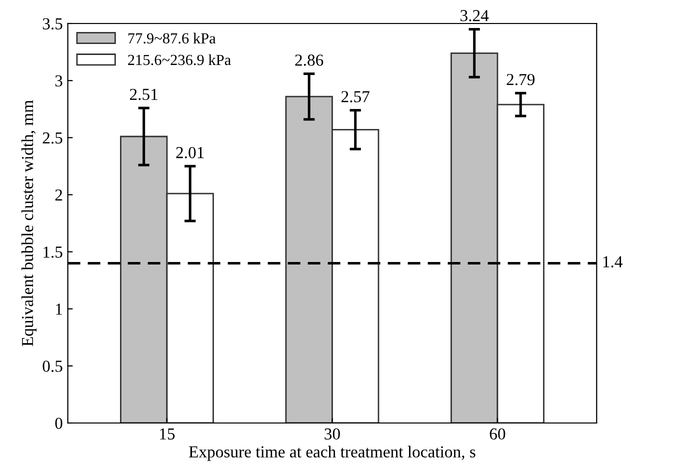 This screenshot has height=470, width=678. Describe the element at coordinates (190, 152) in the screenshot. I see `data-label: 2.01` at that location.